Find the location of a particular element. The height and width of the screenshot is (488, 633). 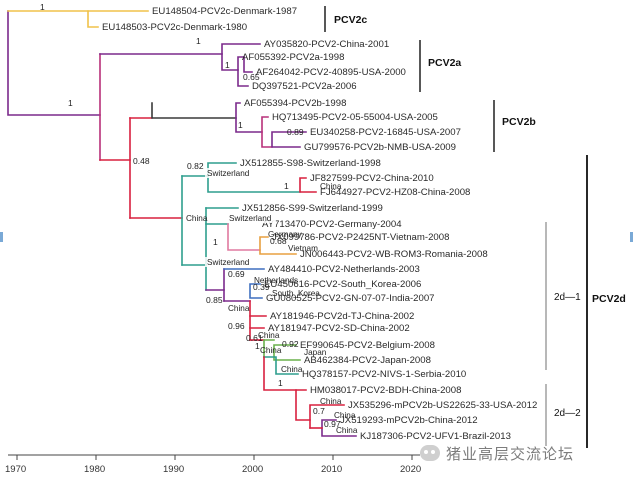

tip-label: EU148504-PCV2c-Denmark-1987 is located at coordinates (224, 11).